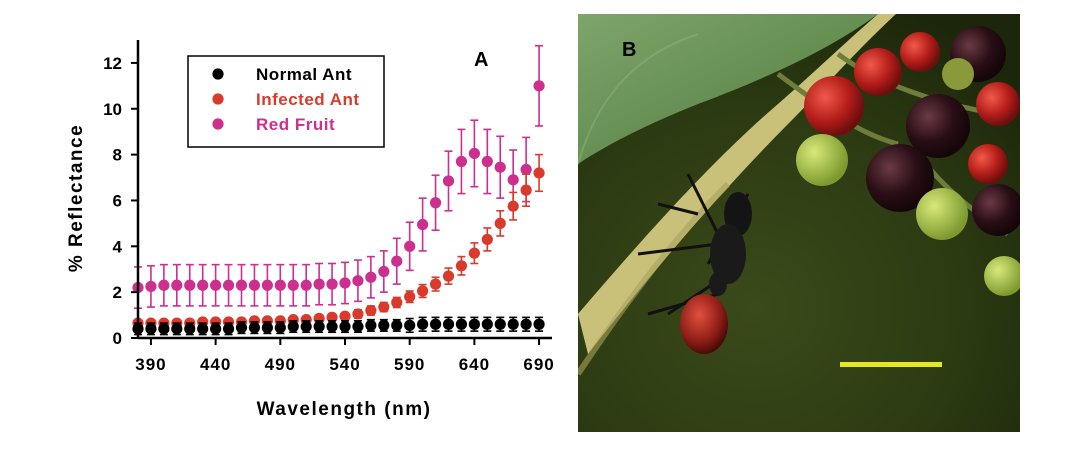 The image size is (1080, 452). I want to click on red-fruit, so click(834, 106).